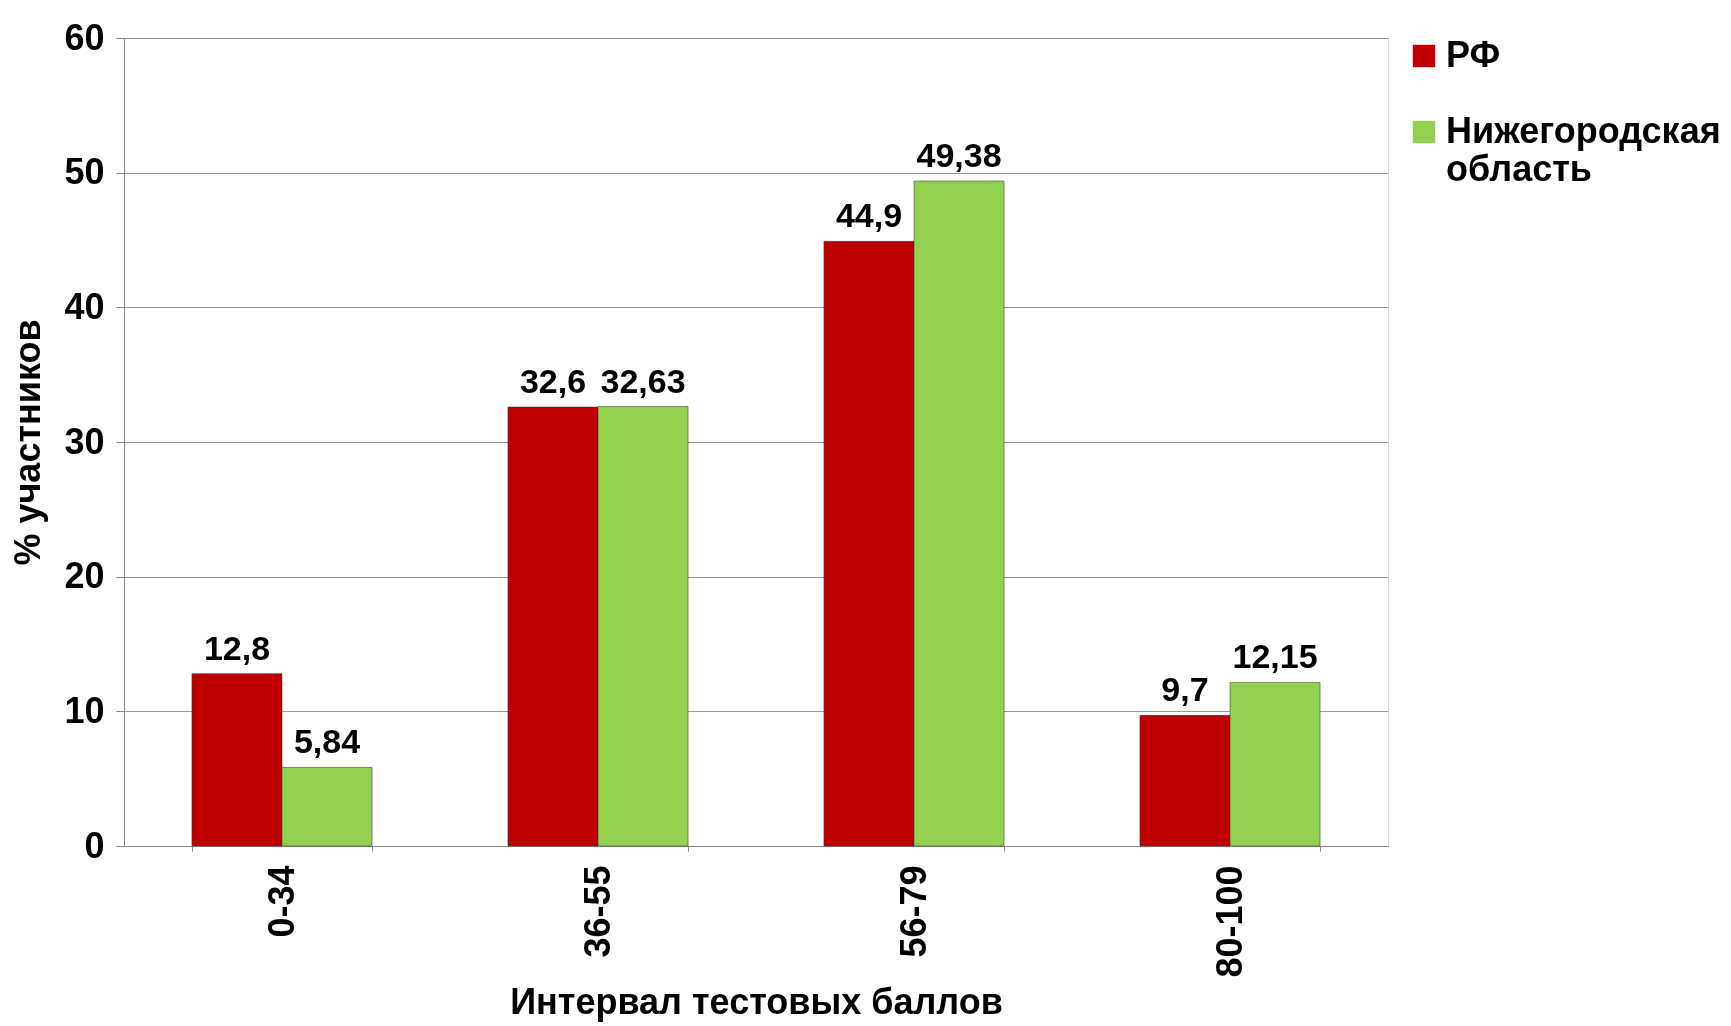  Describe the element at coordinates (94, 845) in the screenshot. I see `y-tick-label: 0` at that location.